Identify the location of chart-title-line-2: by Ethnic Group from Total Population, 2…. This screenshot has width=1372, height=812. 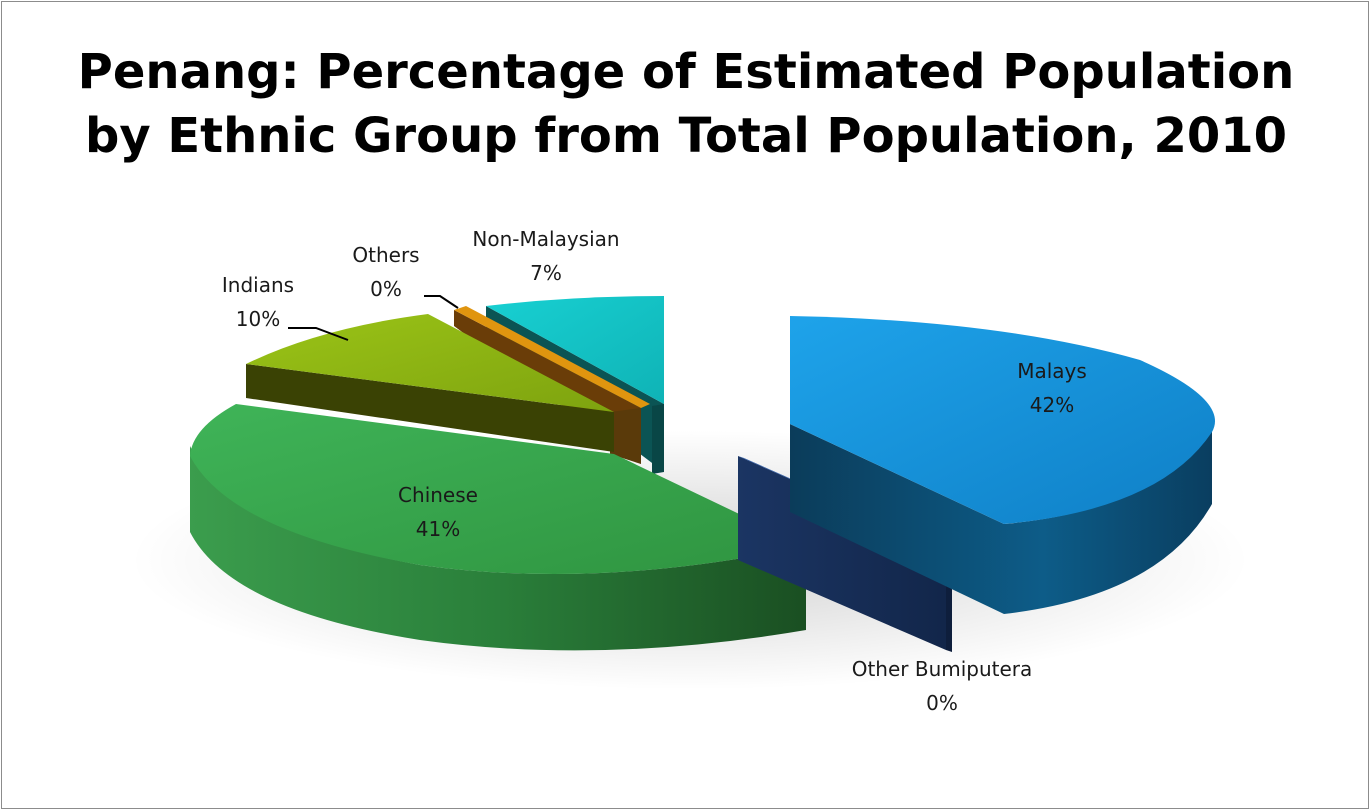
(686, 136).